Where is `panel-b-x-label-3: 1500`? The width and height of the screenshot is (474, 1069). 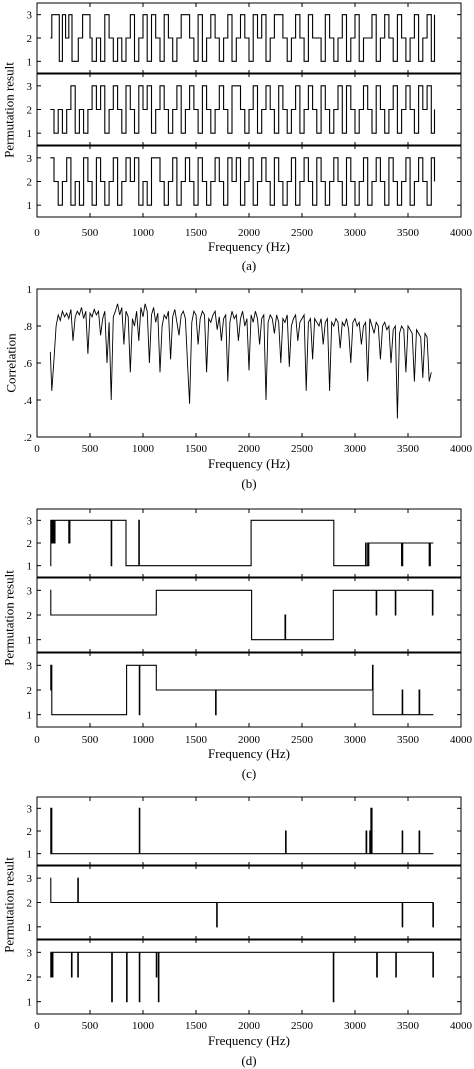
panel-b-x-label-3: 1500 is located at coordinates (196, 449).